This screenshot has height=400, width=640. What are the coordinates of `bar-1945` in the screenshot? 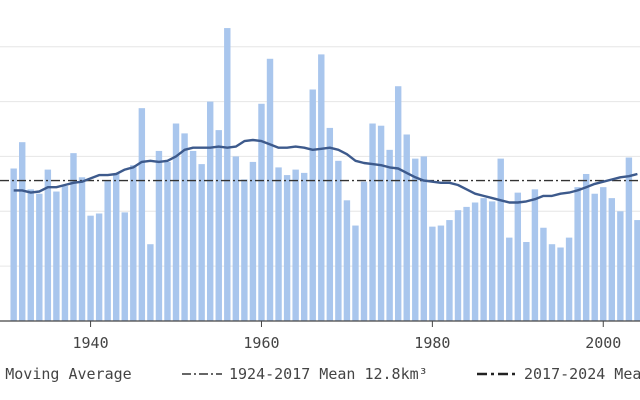 It's located at (133, 243).